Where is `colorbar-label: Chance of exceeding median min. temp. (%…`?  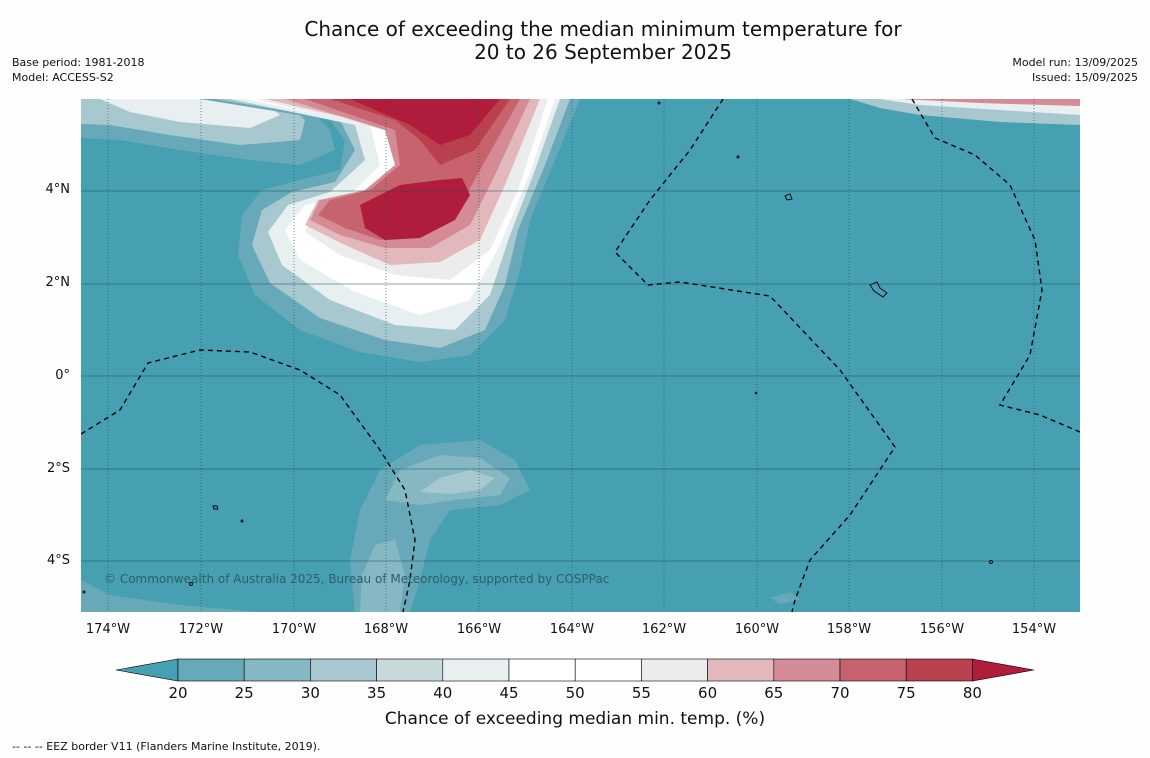
colorbar-label: Chance of exceeding median min. temp. (%… is located at coordinates (575, 719).